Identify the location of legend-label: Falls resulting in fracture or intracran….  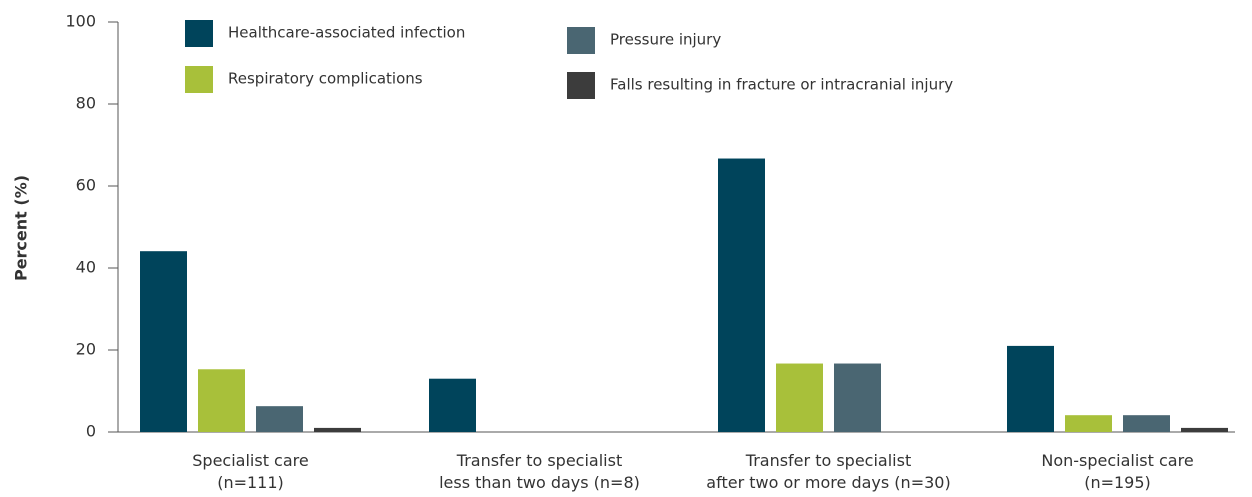
(781, 85).